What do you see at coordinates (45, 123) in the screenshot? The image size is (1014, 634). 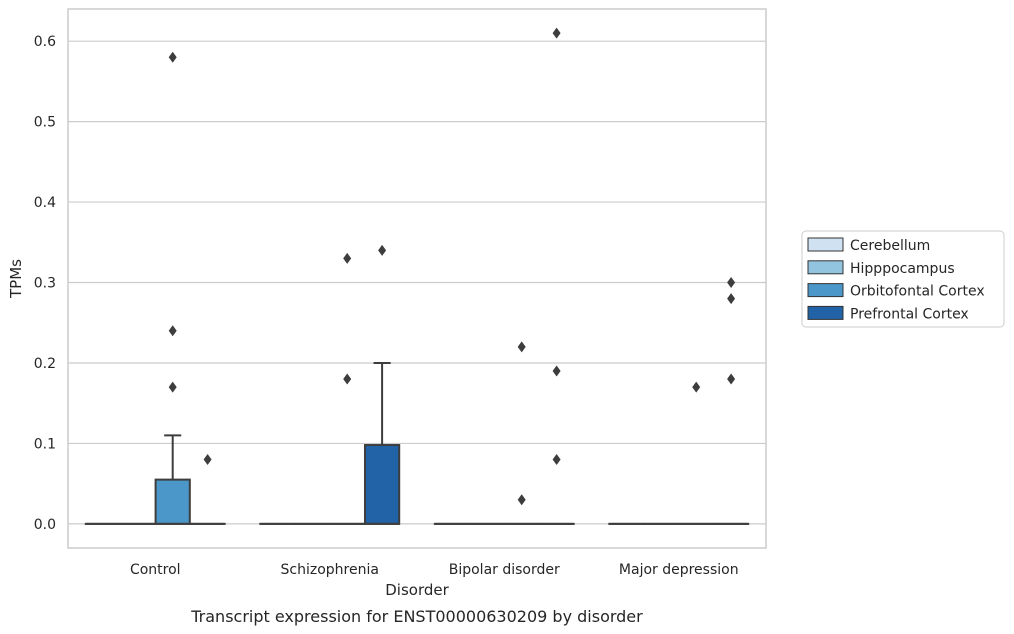 I see `y-tick-label: 0.5` at bounding box center [45, 123].